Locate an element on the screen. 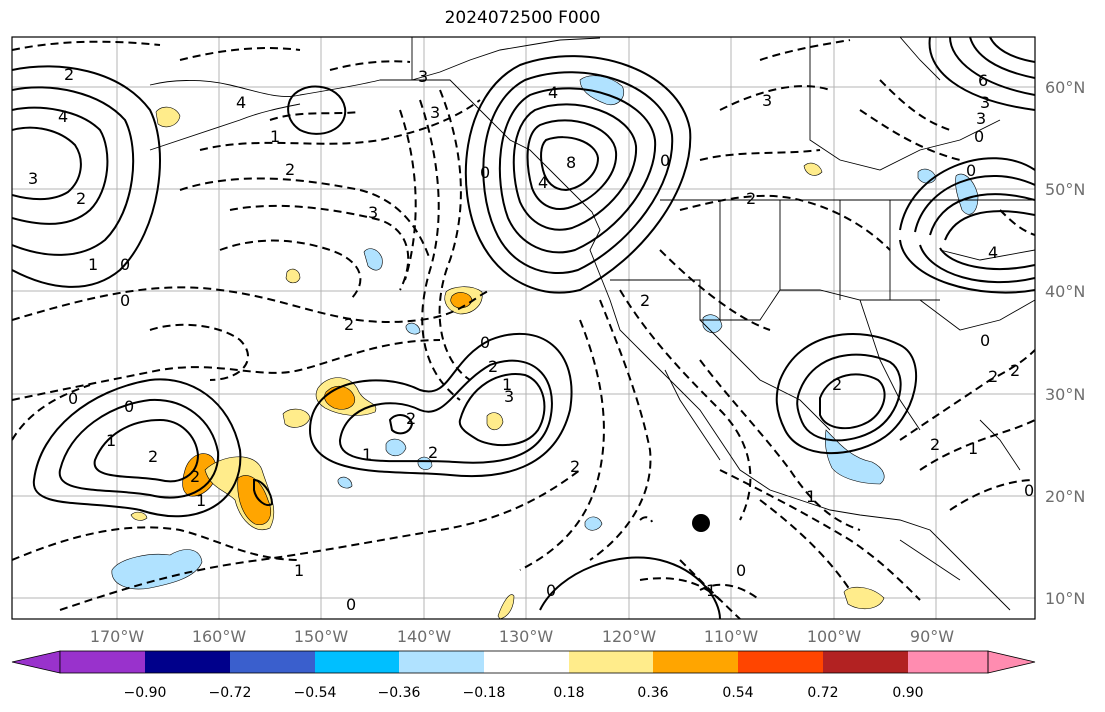  colorbar-min-extension is located at coordinates (36, 662).